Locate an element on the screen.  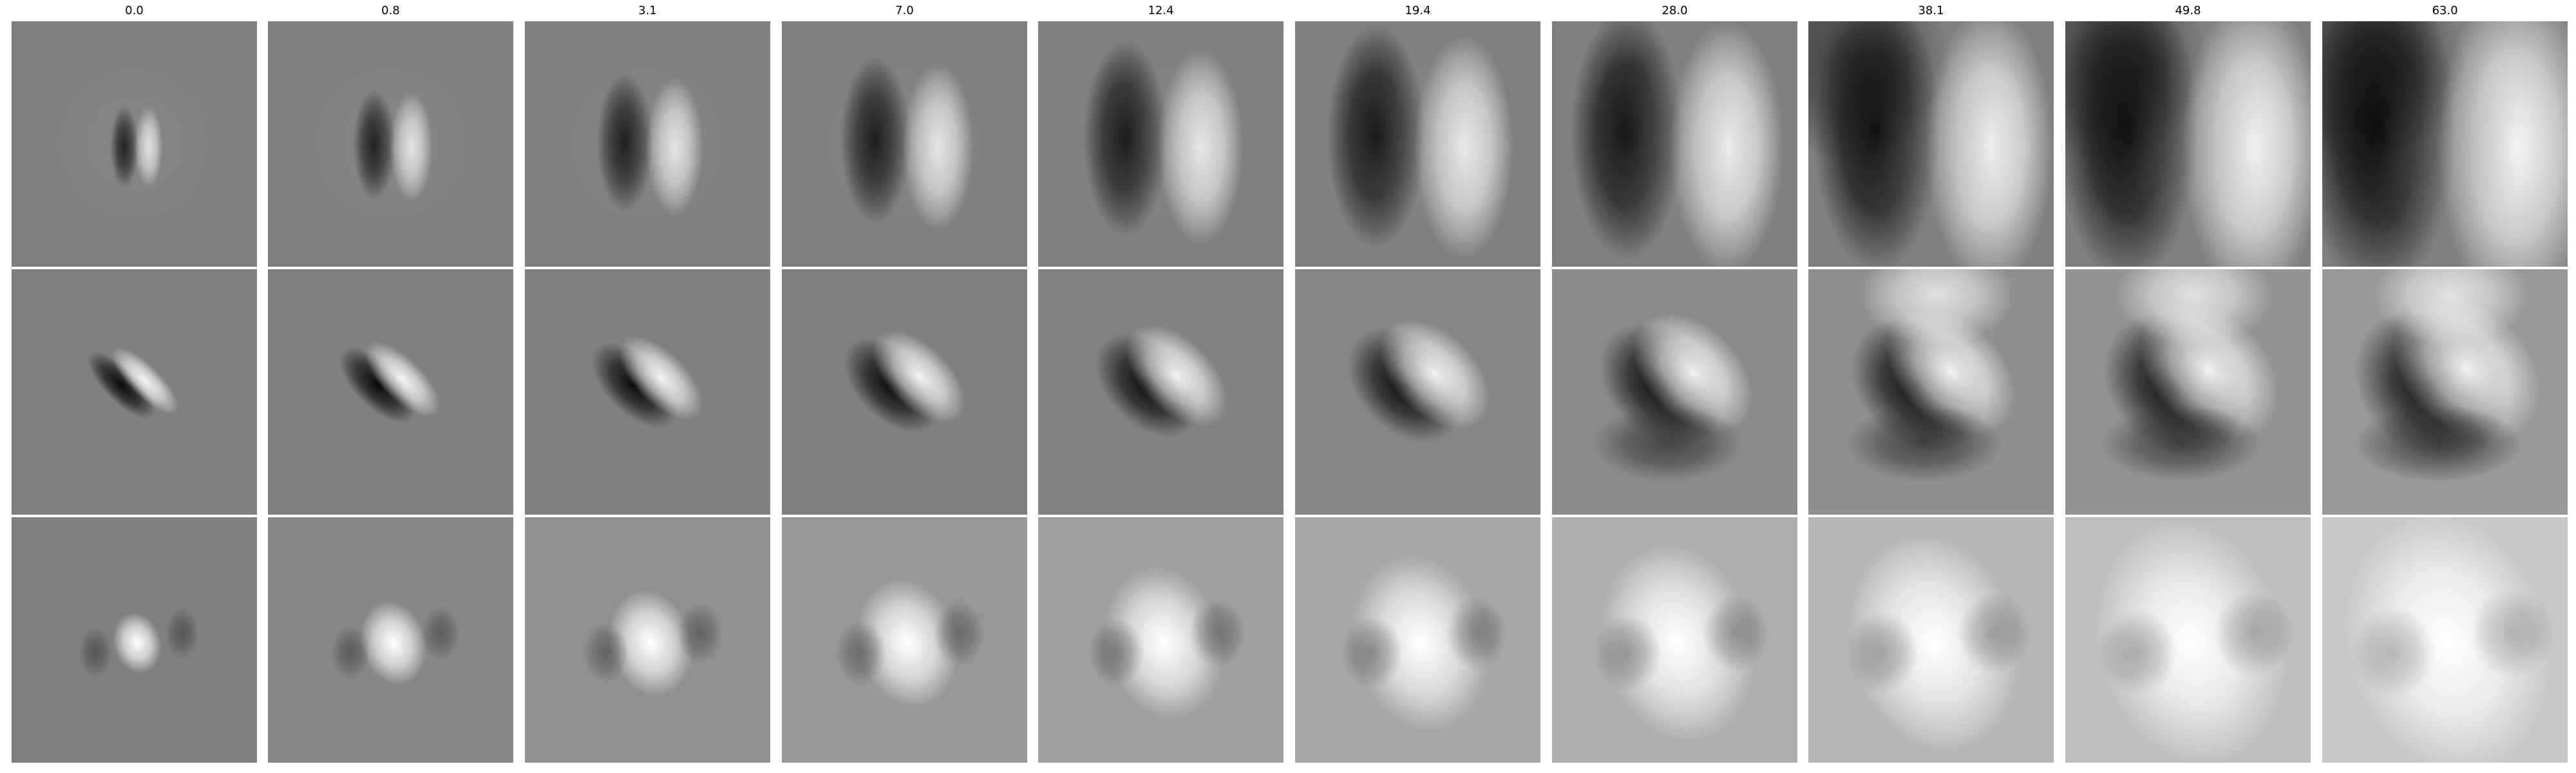
column-title: 63.0 is located at coordinates (2445, 10).